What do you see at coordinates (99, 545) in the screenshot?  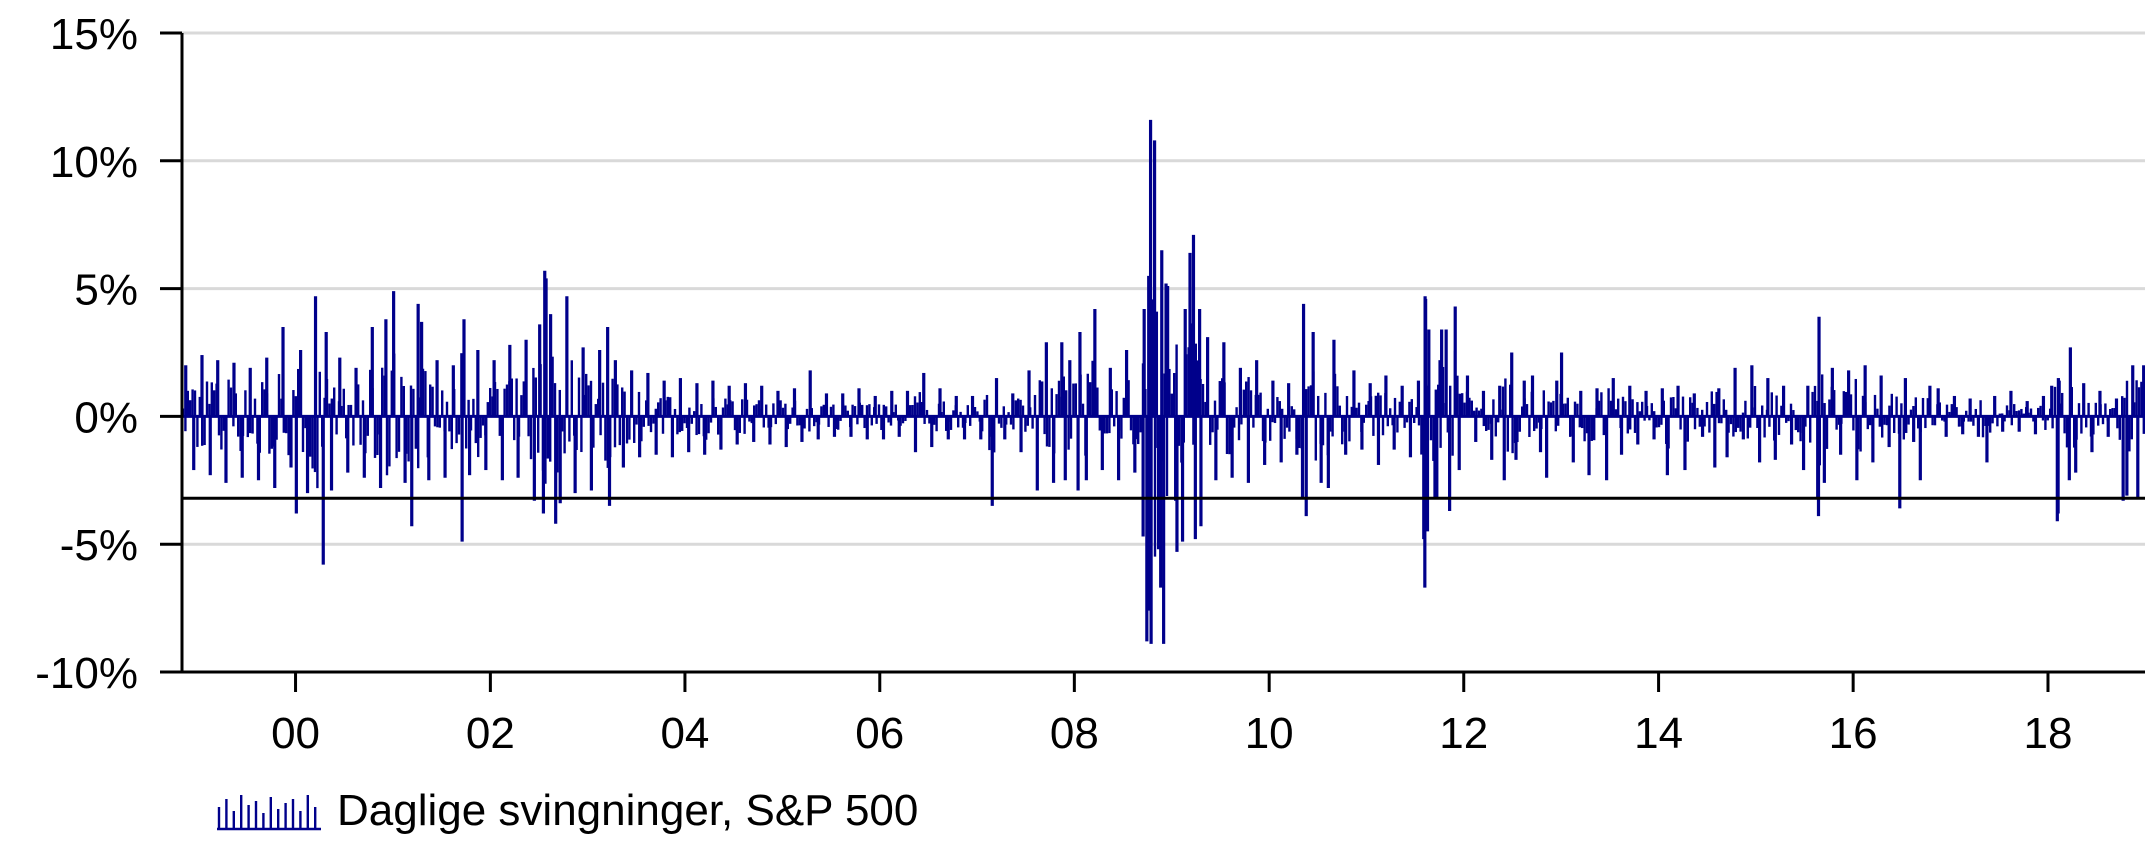 I see `y-tick-label: -5%` at bounding box center [99, 545].